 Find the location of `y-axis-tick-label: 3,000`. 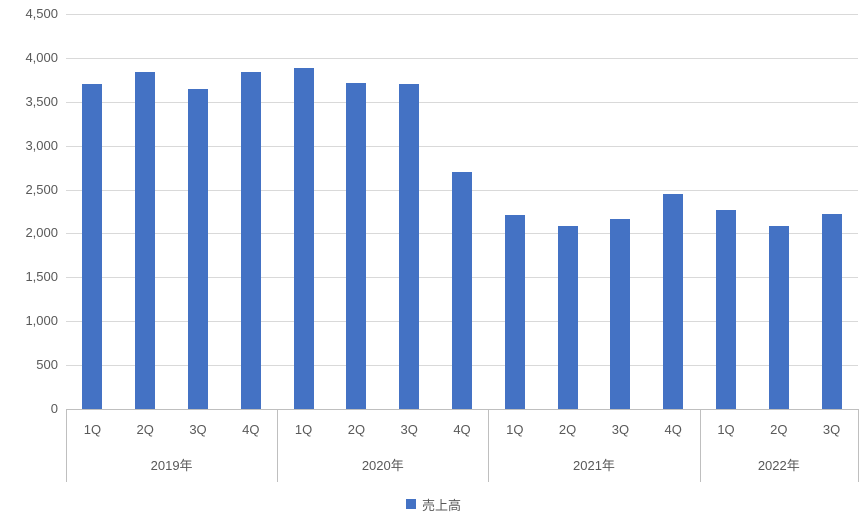

y-axis-tick-label: 3,000 is located at coordinates (41, 145).